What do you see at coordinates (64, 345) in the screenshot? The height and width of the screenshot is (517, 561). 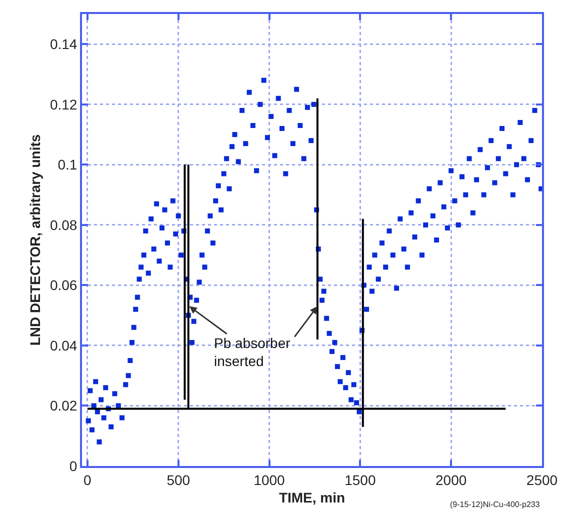 I see `y-tick-label: 0.04` at bounding box center [64, 345].